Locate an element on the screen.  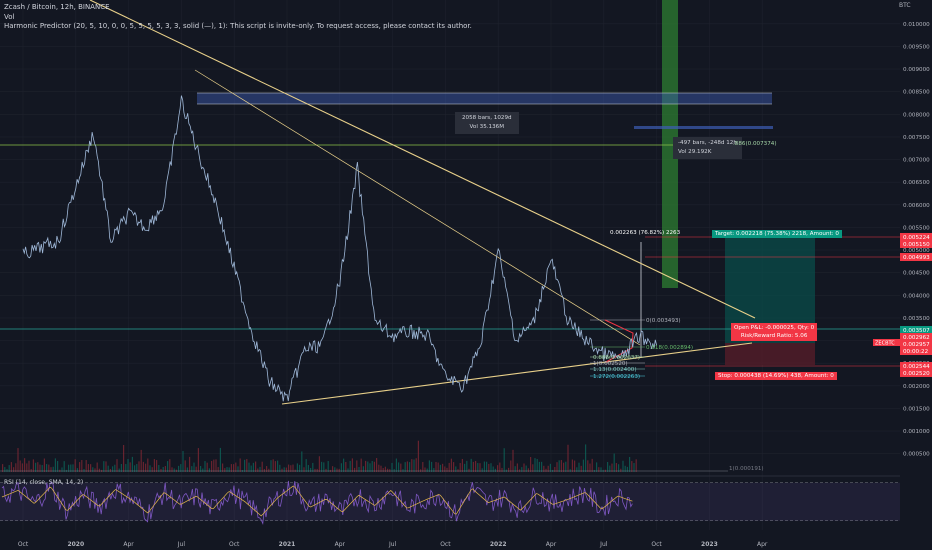
price-tag-label: 0.005224 is located at coordinates (916, 238).